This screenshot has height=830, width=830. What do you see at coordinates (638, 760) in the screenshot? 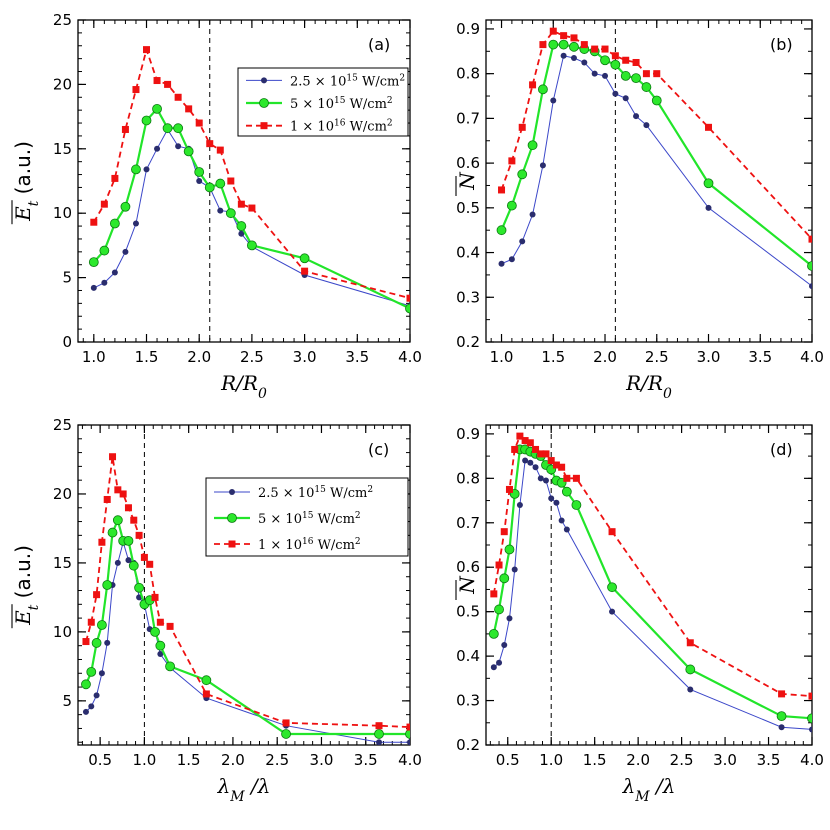
I see `x-tick-label: 2.0` at bounding box center [638, 760].